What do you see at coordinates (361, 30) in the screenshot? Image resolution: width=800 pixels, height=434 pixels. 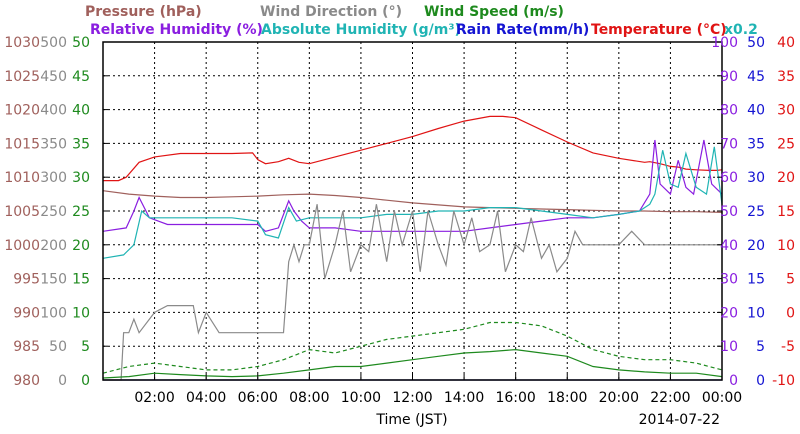 I see `legend-line2-1: Absolute Humidity (g/m³)` at bounding box center [361, 30].